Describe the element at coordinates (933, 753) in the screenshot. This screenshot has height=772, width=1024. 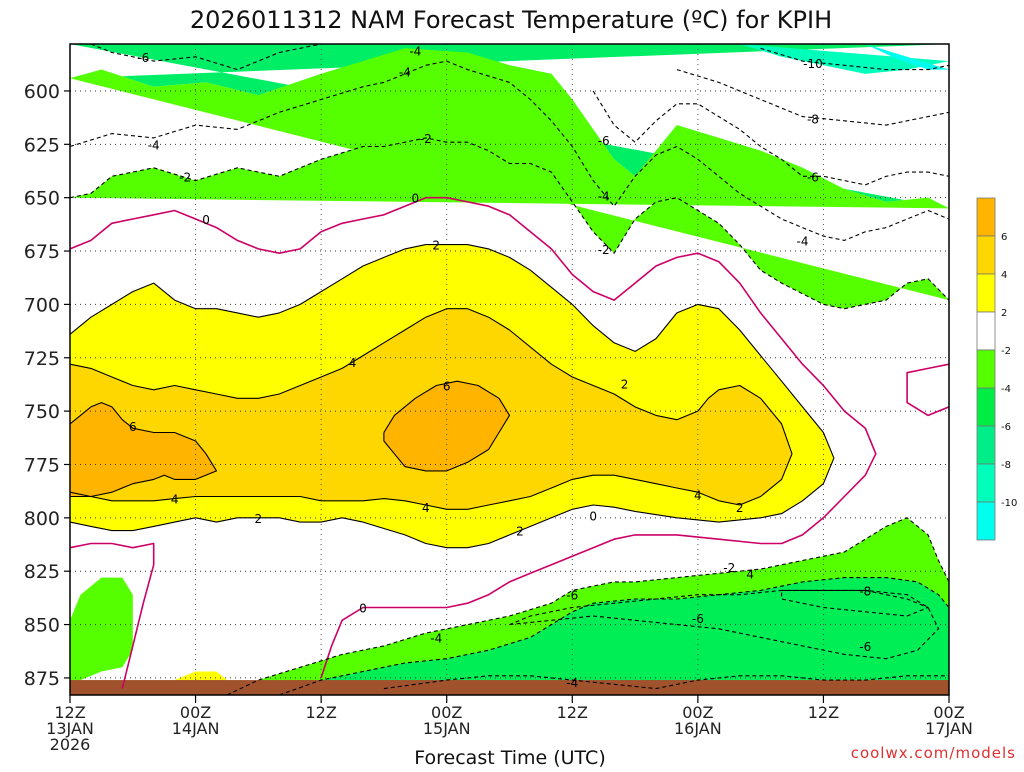
I see `watermark: coolwx.com/models` at that location.